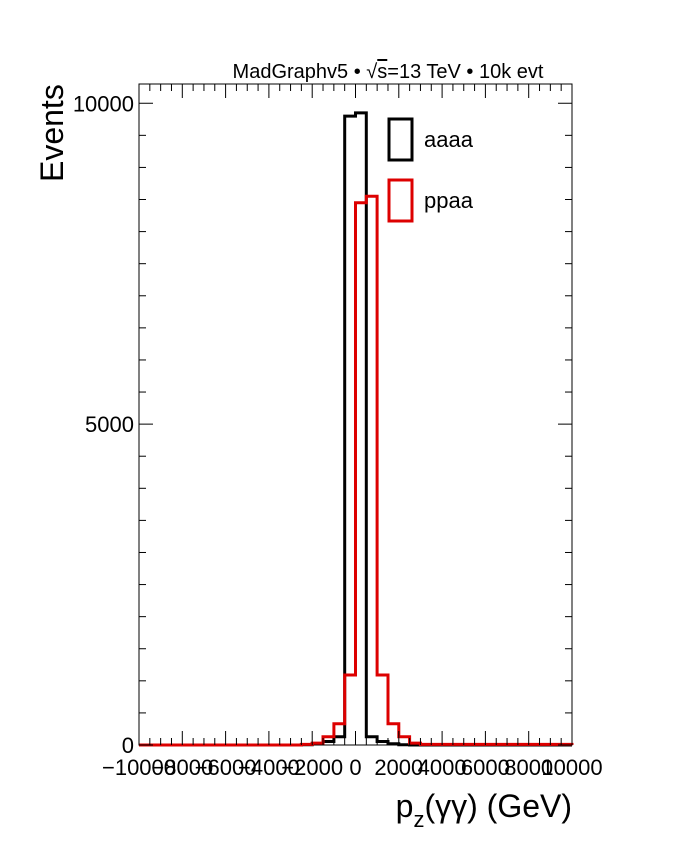 This screenshot has width=698, height=841. What do you see at coordinates (449, 200) in the screenshot?
I see `legend-label-ppaa: ppaa` at bounding box center [449, 200].